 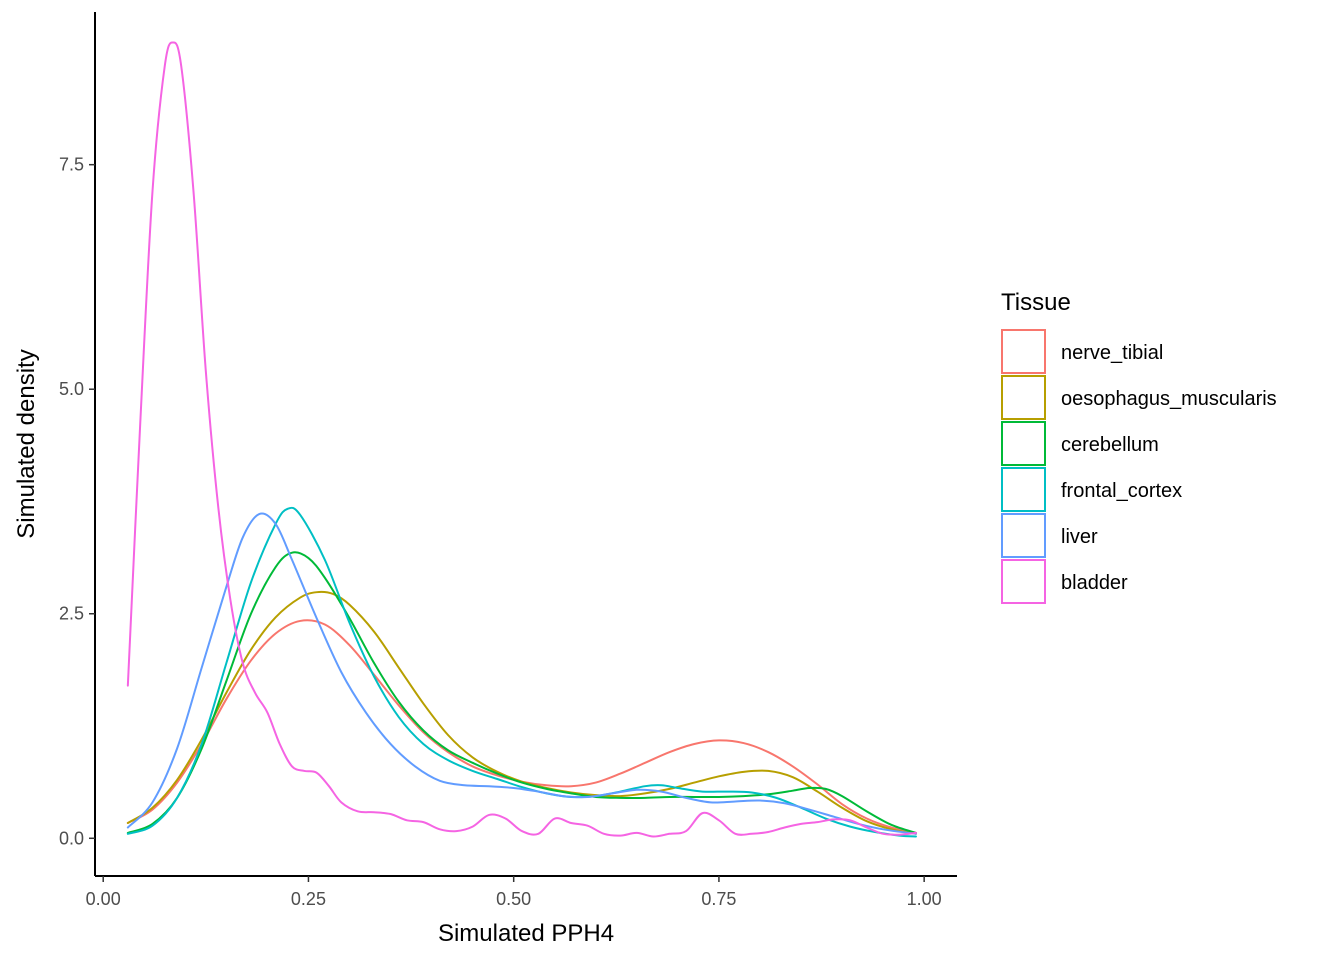 What do you see at coordinates (71, 614) in the screenshot?
I see `y-tick-label: 2.5` at bounding box center [71, 614].